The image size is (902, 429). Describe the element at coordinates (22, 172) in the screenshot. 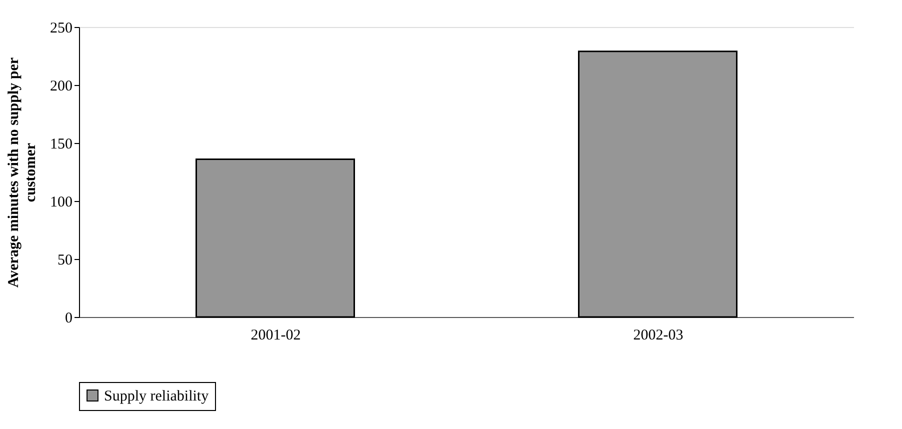

I see `y-axis-title: Average minutes with no supply per customer` at that location.